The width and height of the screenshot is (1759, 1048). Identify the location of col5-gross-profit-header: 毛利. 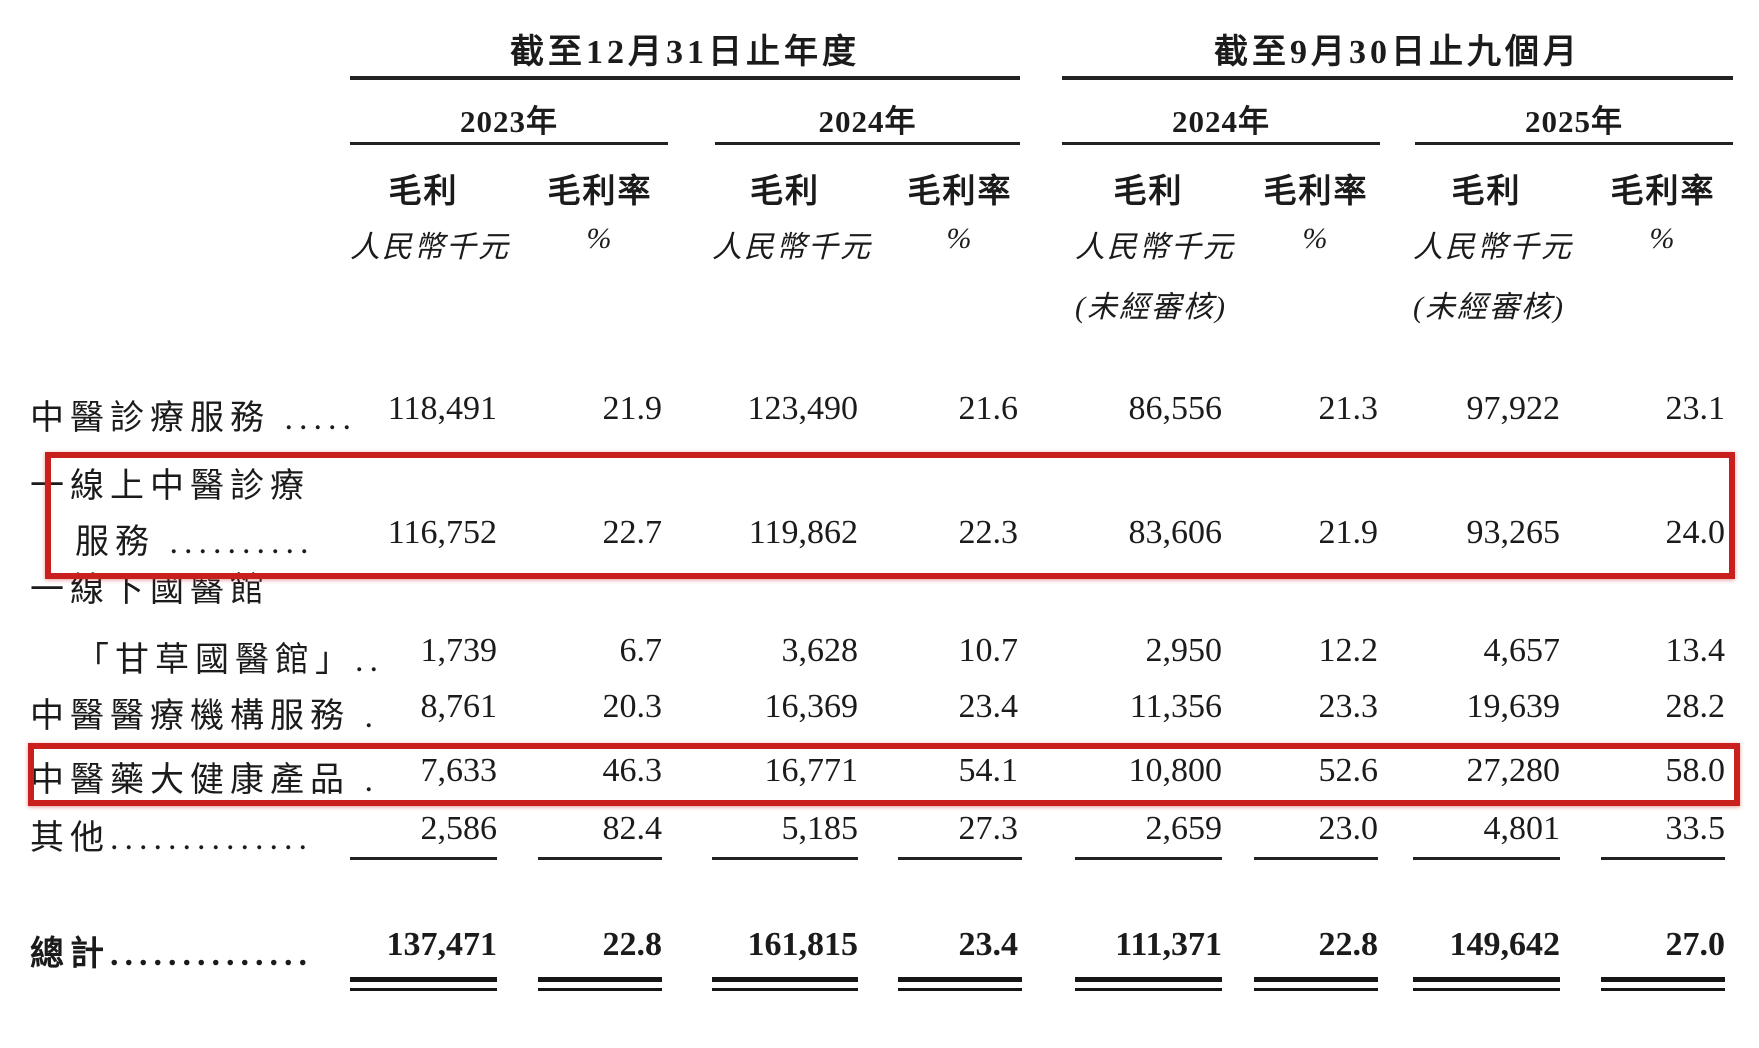
(1148, 192).